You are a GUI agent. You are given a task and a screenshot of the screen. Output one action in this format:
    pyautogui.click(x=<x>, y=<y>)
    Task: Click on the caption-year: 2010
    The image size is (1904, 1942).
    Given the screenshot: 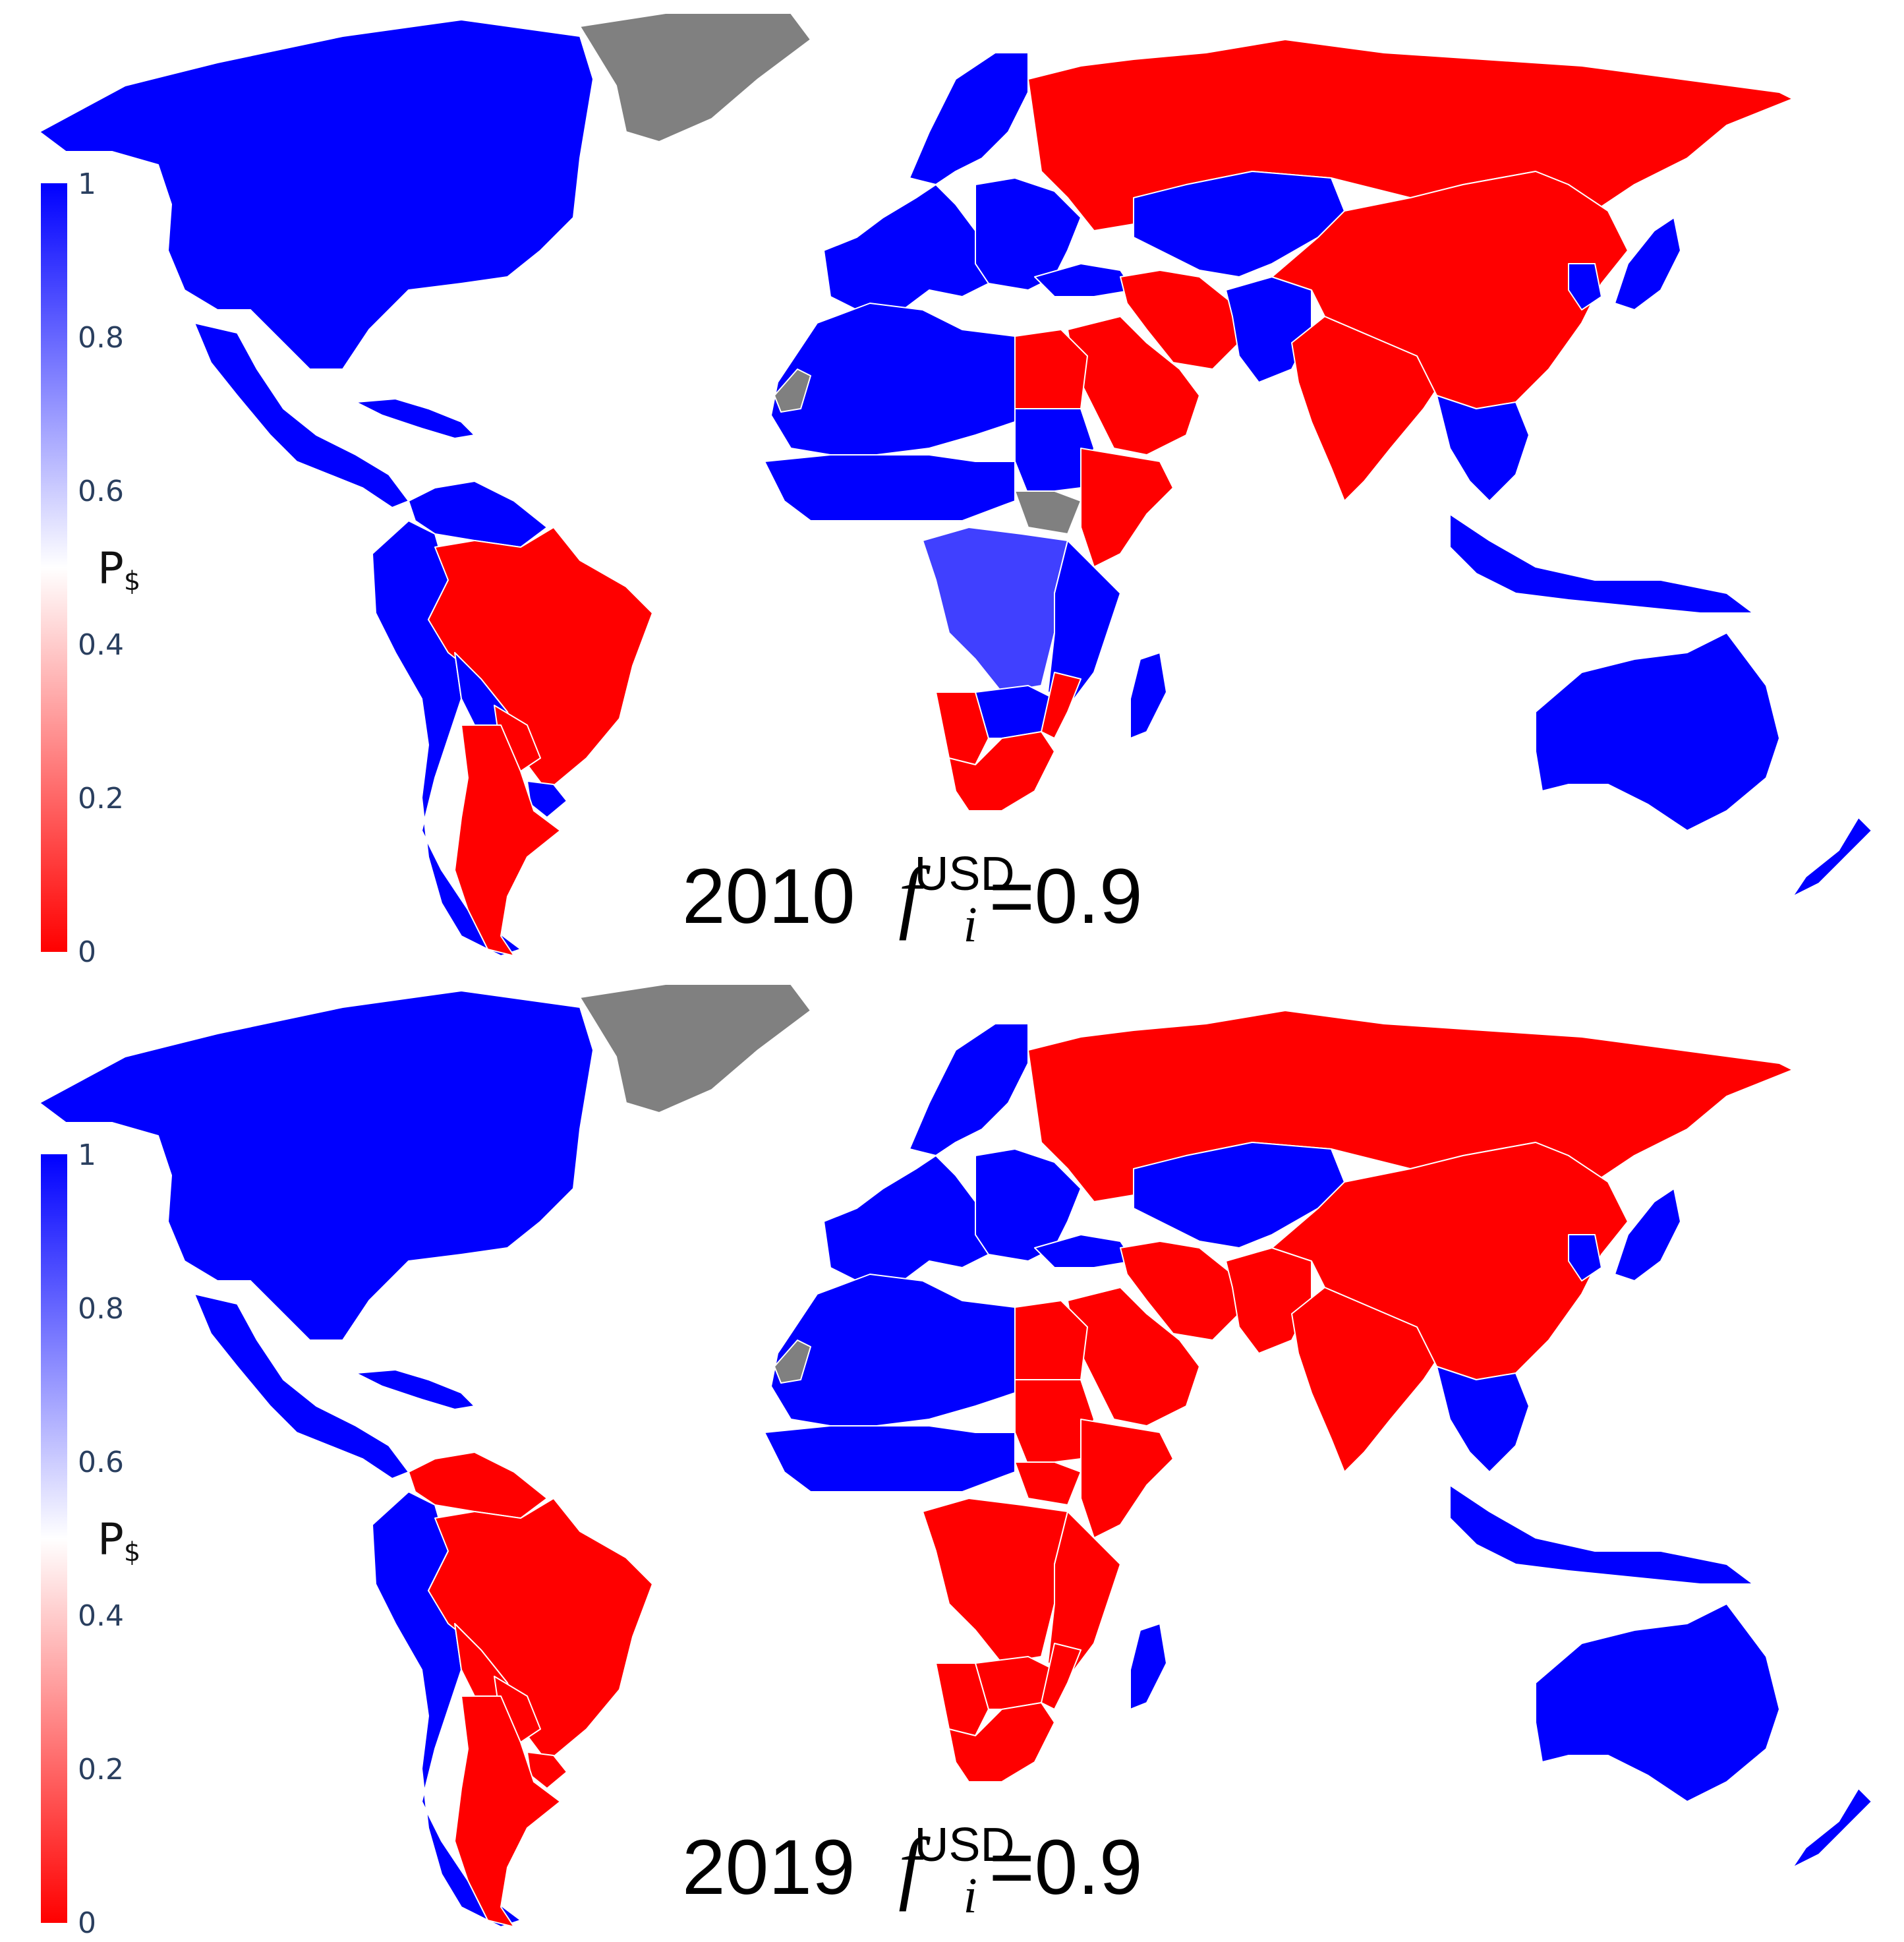 What is the action you would take?
    pyautogui.click(x=768, y=896)
    